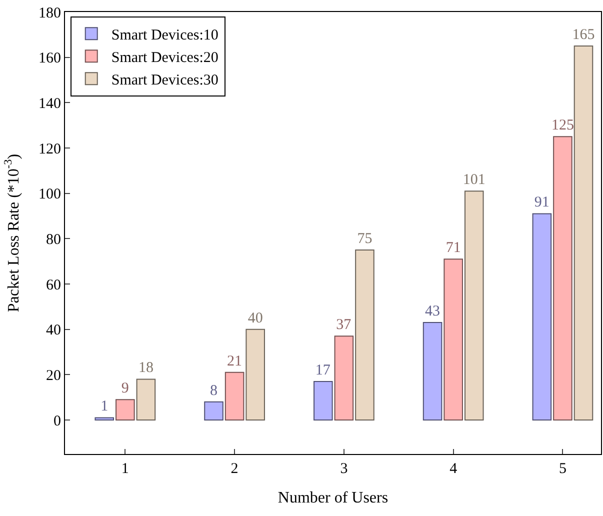 The width and height of the screenshot is (603, 516). I want to click on data-label: 165, so click(583, 35).